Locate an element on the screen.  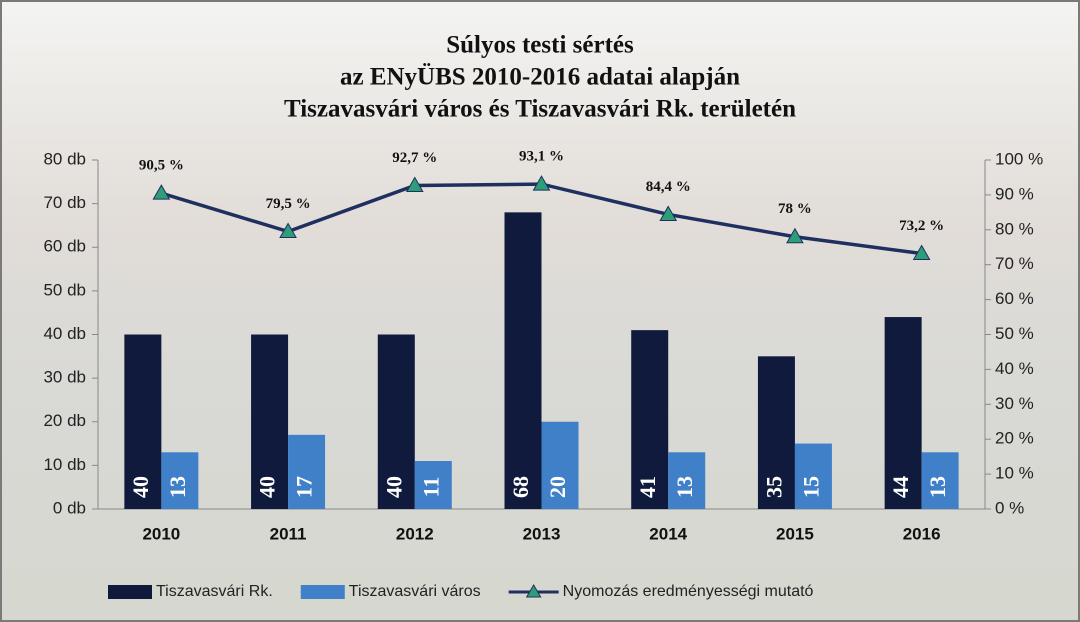
bar-label: 17 is located at coordinates (304, 487).